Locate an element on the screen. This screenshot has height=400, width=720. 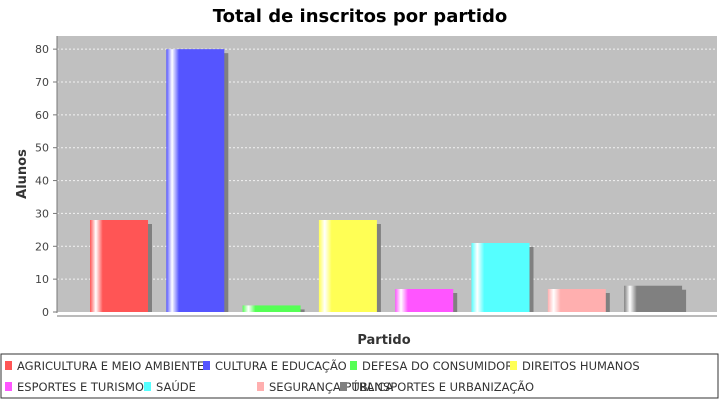
y-tick-label: 70 is located at coordinates (42, 82).